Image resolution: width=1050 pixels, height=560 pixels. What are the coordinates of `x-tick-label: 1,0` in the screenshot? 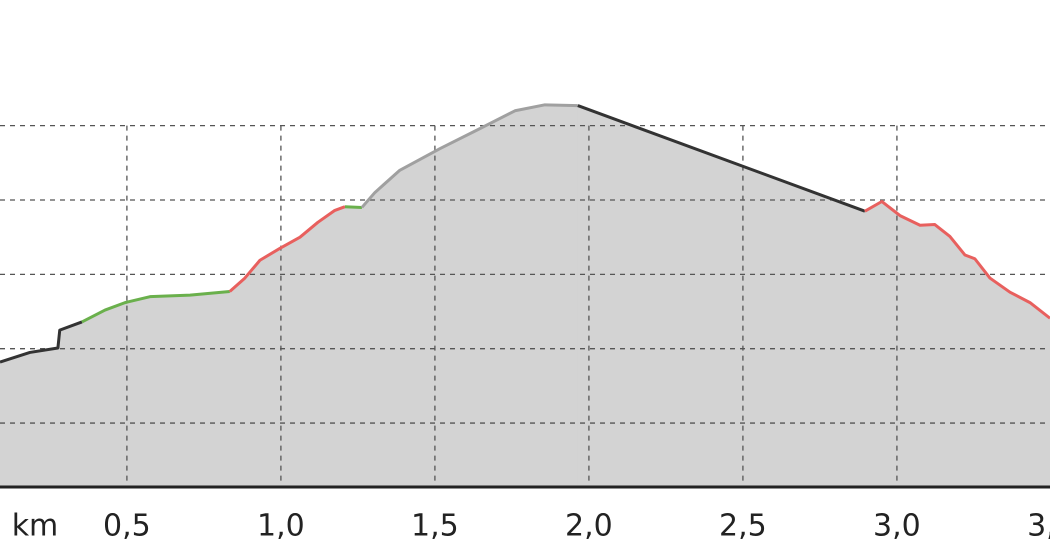 It's located at (281, 526).